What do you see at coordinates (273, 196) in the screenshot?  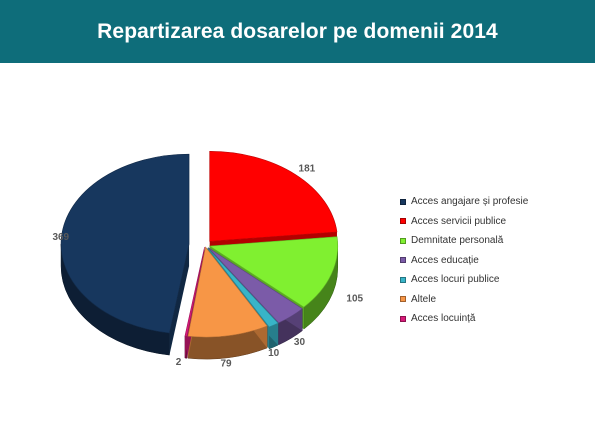 I see `pie-slice-acces-servicii-publice` at bounding box center [273, 196].